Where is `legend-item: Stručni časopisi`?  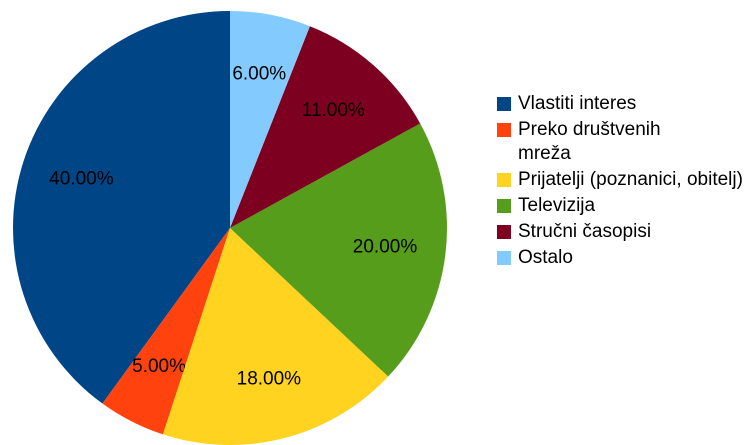
legend-item: Stručni časopisi is located at coordinates (626, 232).